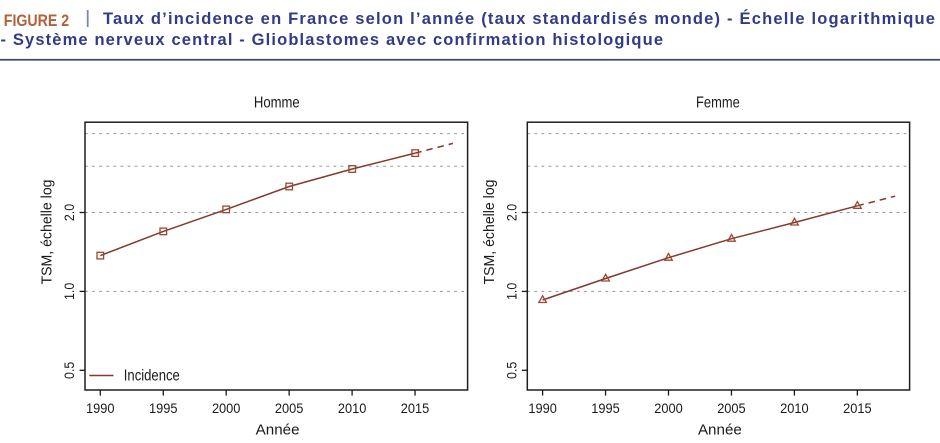 Image resolution: width=940 pixels, height=443 pixels. Describe the element at coordinates (152, 375) in the screenshot. I see `svg-text: Incidence` at that location.